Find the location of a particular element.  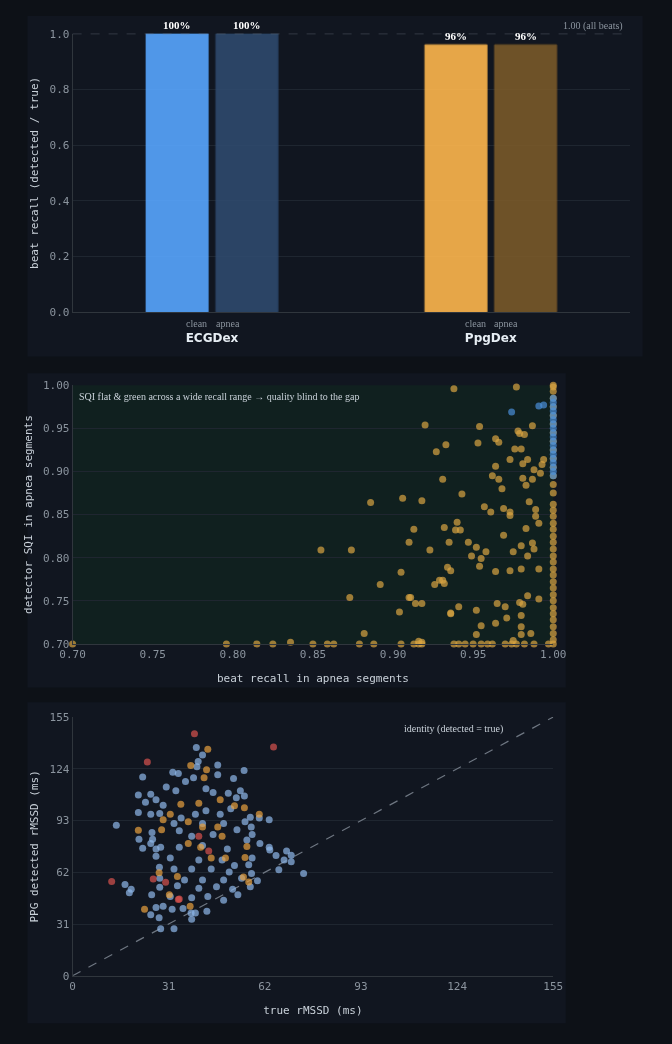

y-tick-label: 93 is located at coordinates (63, 821).